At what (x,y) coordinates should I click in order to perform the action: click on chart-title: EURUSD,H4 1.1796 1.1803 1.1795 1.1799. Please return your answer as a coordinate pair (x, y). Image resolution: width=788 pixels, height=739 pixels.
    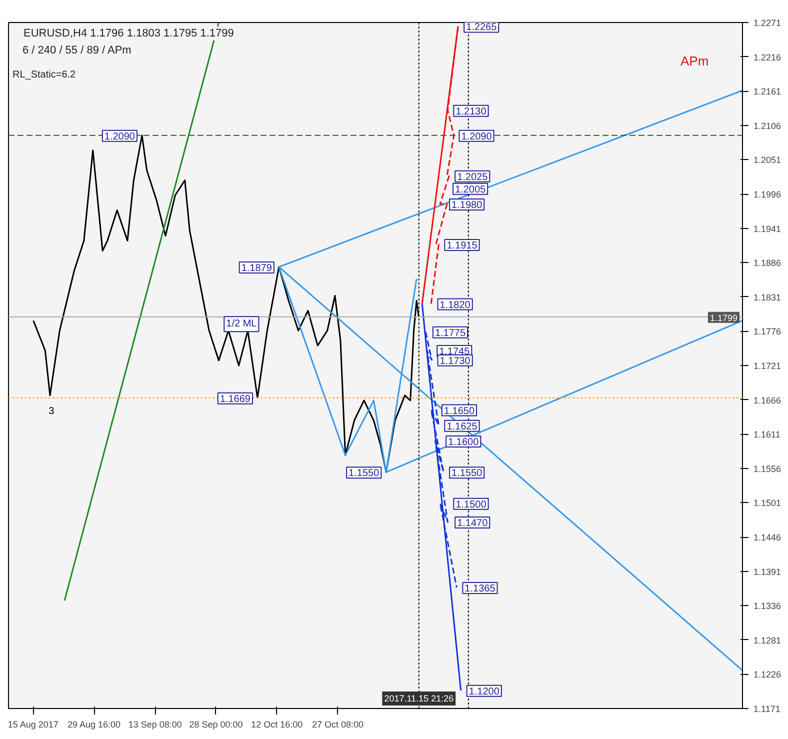
    Looking at the image, I should click on (129, 34).